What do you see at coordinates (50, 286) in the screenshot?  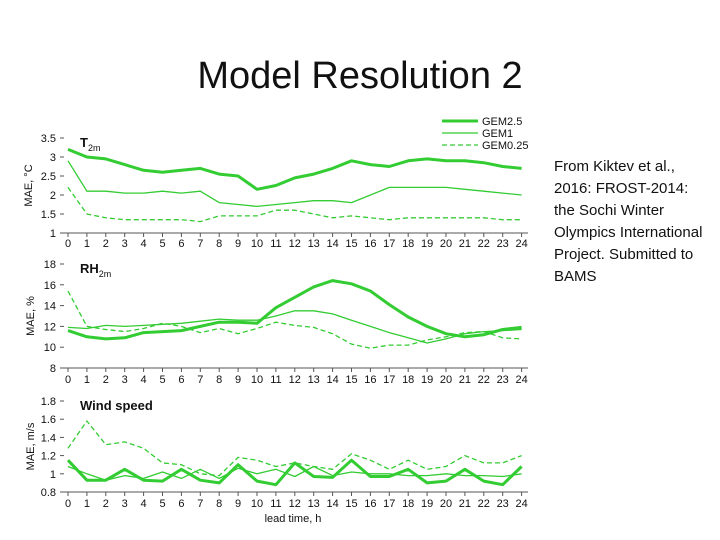 I see `y-tick-label: 16` at bounding box center [50, 286].